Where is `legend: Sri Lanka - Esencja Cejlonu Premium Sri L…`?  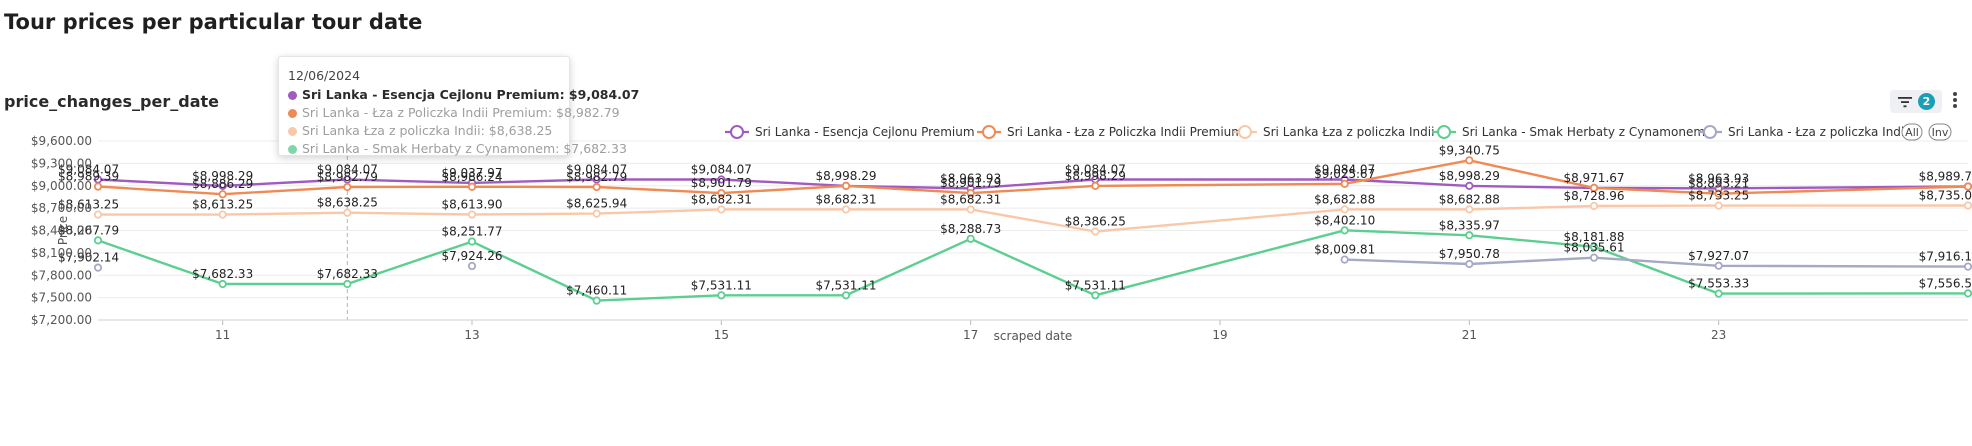
legend: Sri Lanka - Esencja Cejlonu Premium Sri L… is located at coordinates (1338, 132).